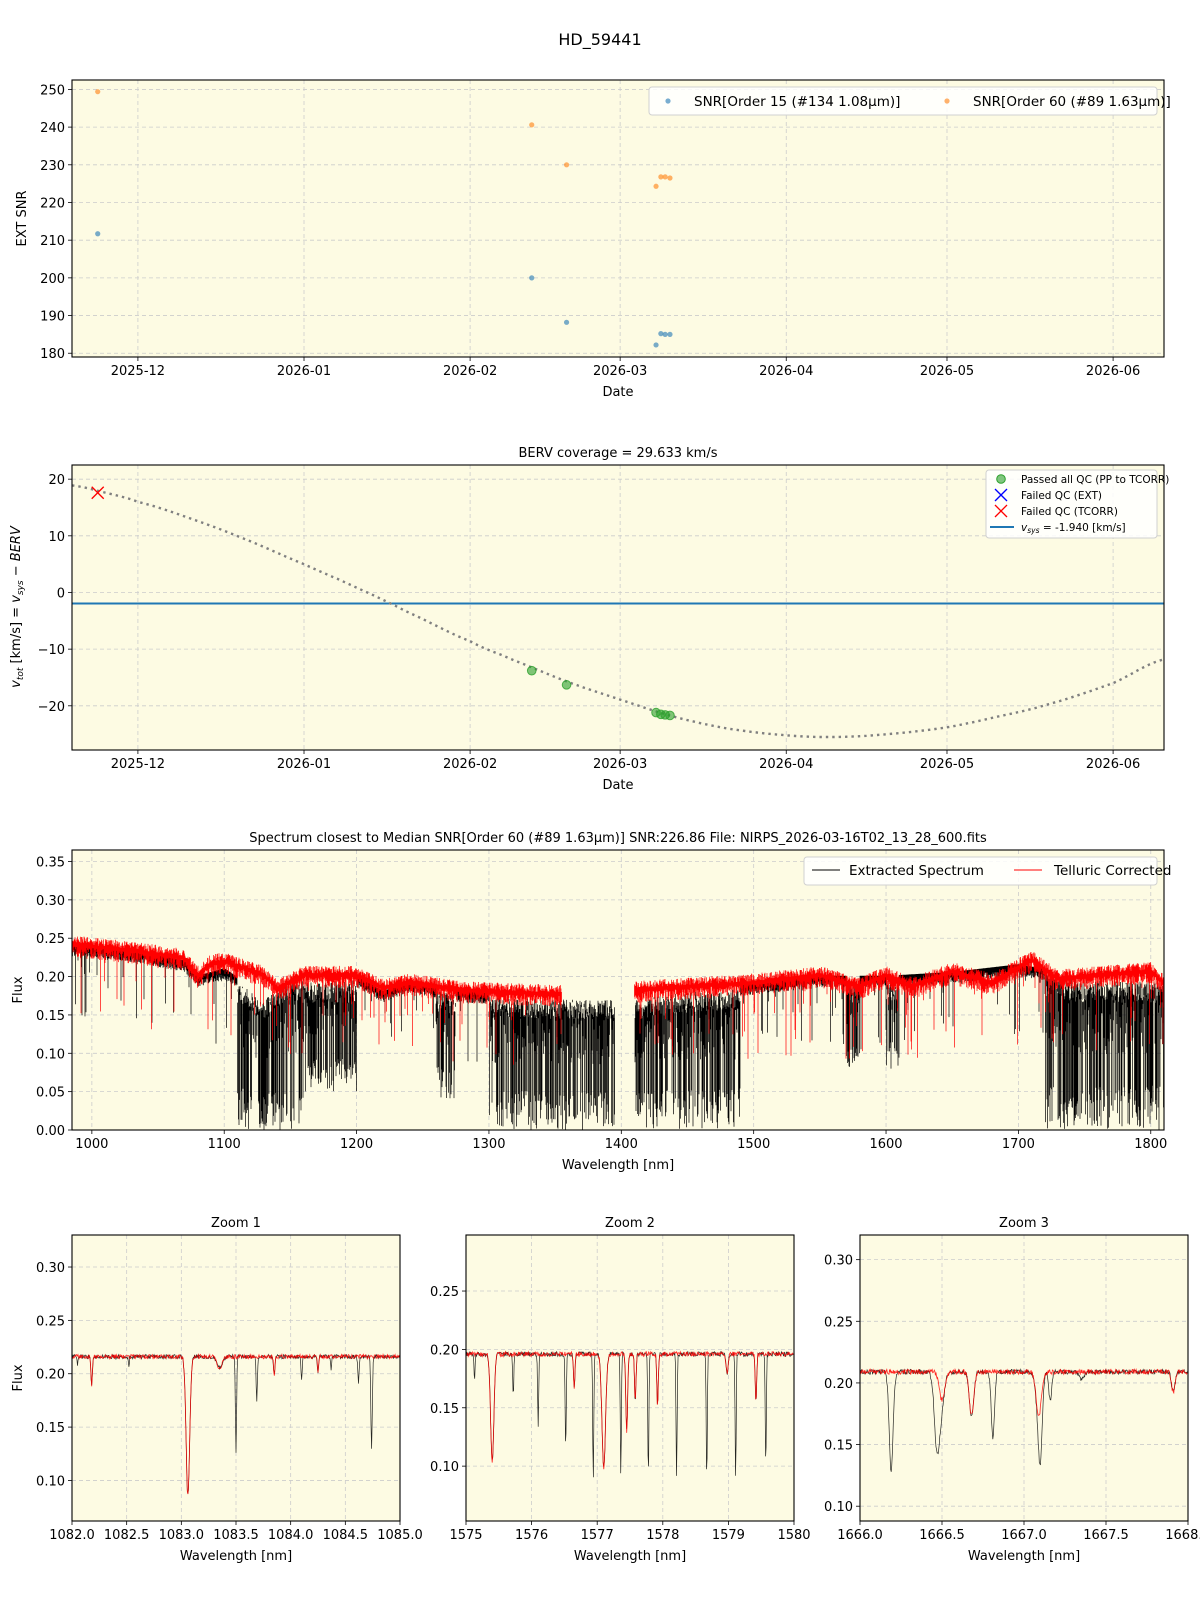  I want to click on x-tick-label: 2026-06, so click(1113, 764).